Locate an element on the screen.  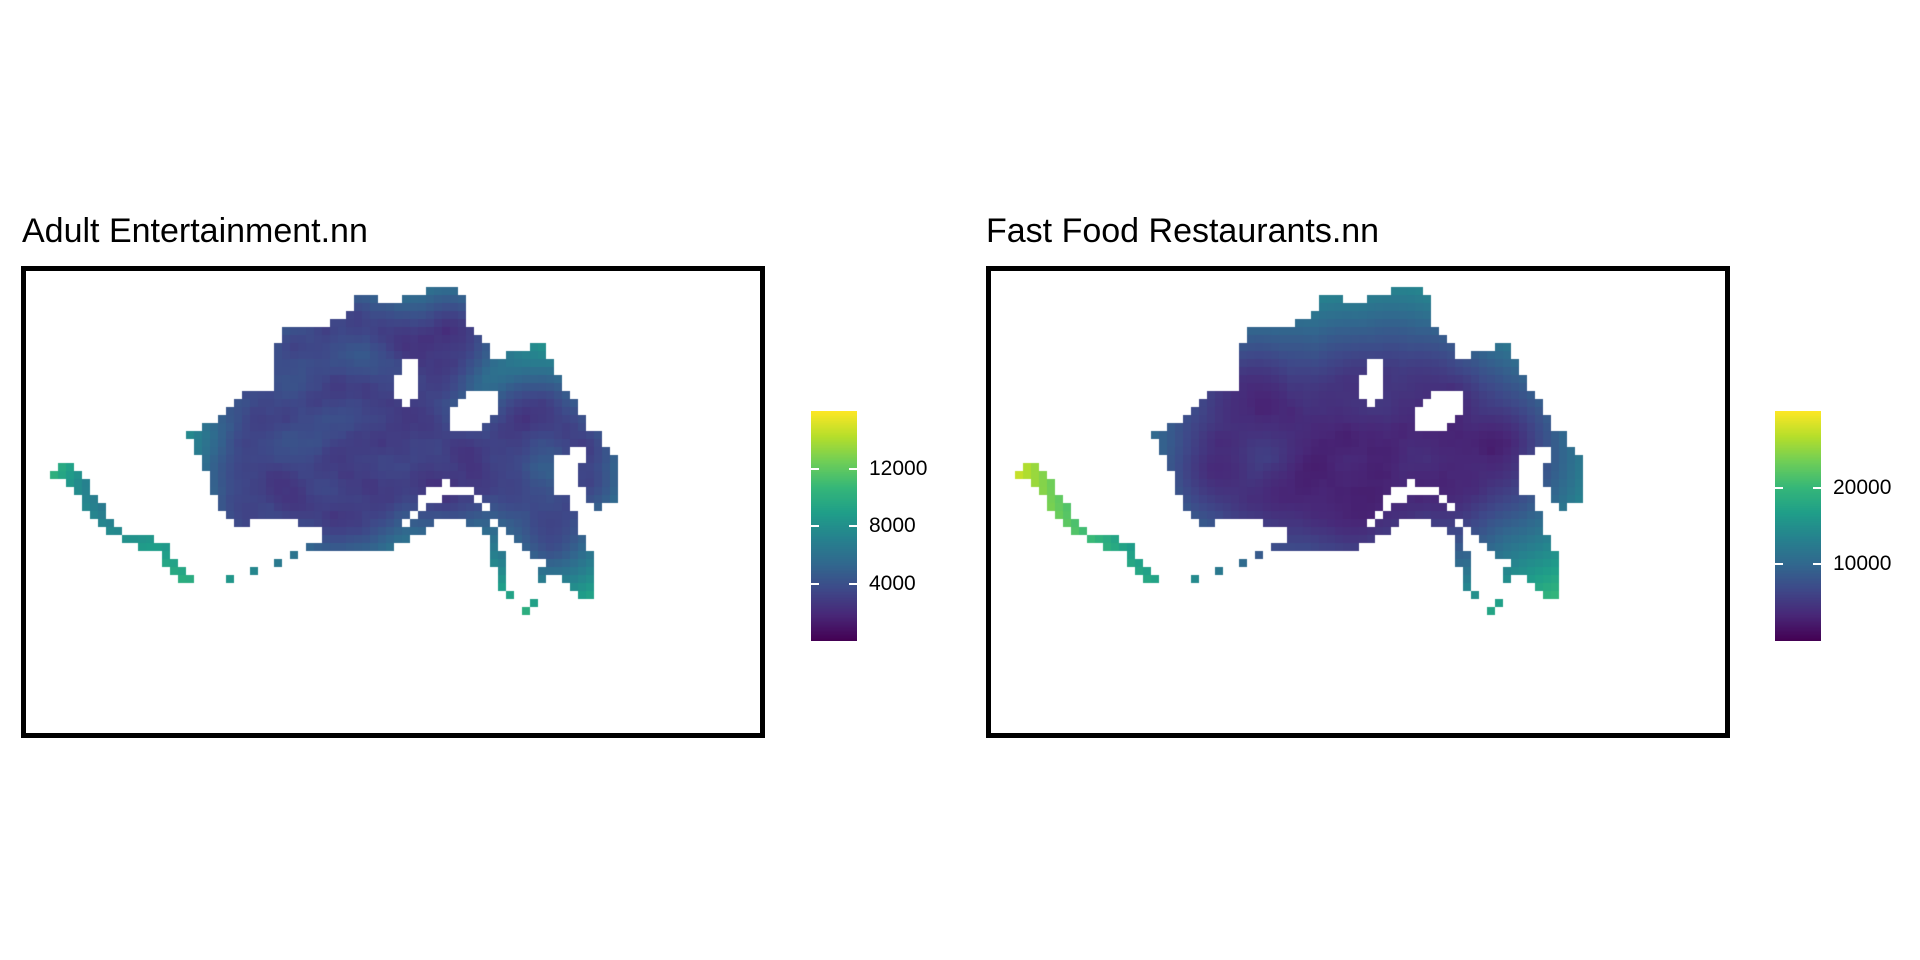
legend-tick-label: 8000 is located at coordinates (892, 525).